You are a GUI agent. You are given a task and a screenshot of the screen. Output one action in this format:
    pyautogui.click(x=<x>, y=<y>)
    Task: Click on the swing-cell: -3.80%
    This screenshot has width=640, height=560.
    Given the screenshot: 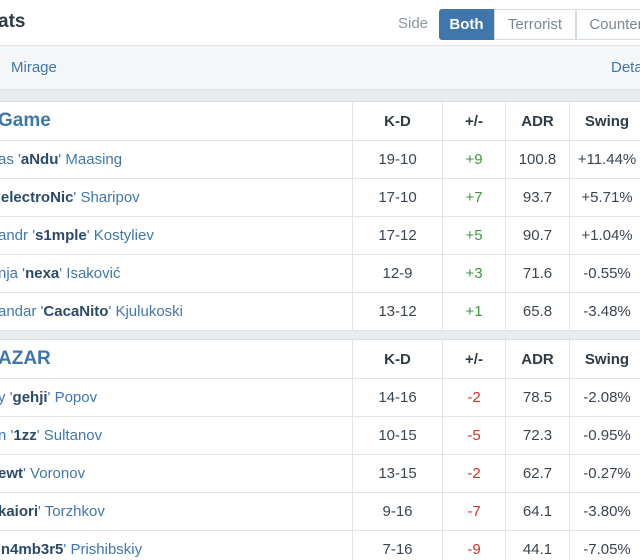 What is the action you would take?
    pyautogui.click(x=604, y=511)
    